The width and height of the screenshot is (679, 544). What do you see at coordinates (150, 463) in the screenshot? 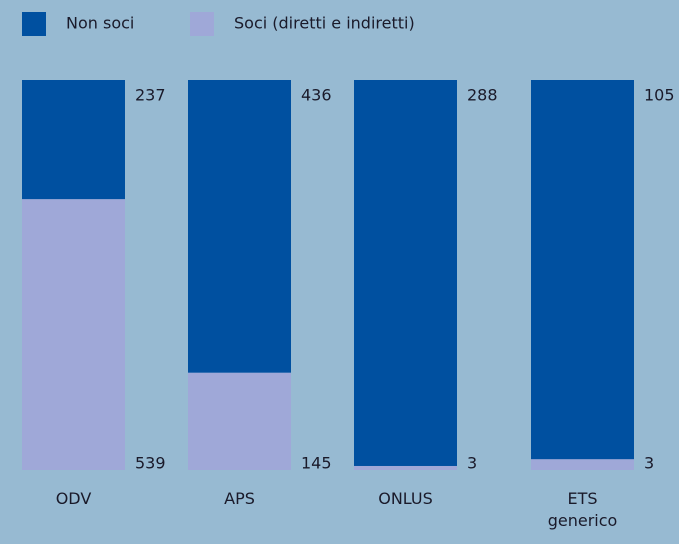
I see `value-label: 539` at bounding box center [150, 463].